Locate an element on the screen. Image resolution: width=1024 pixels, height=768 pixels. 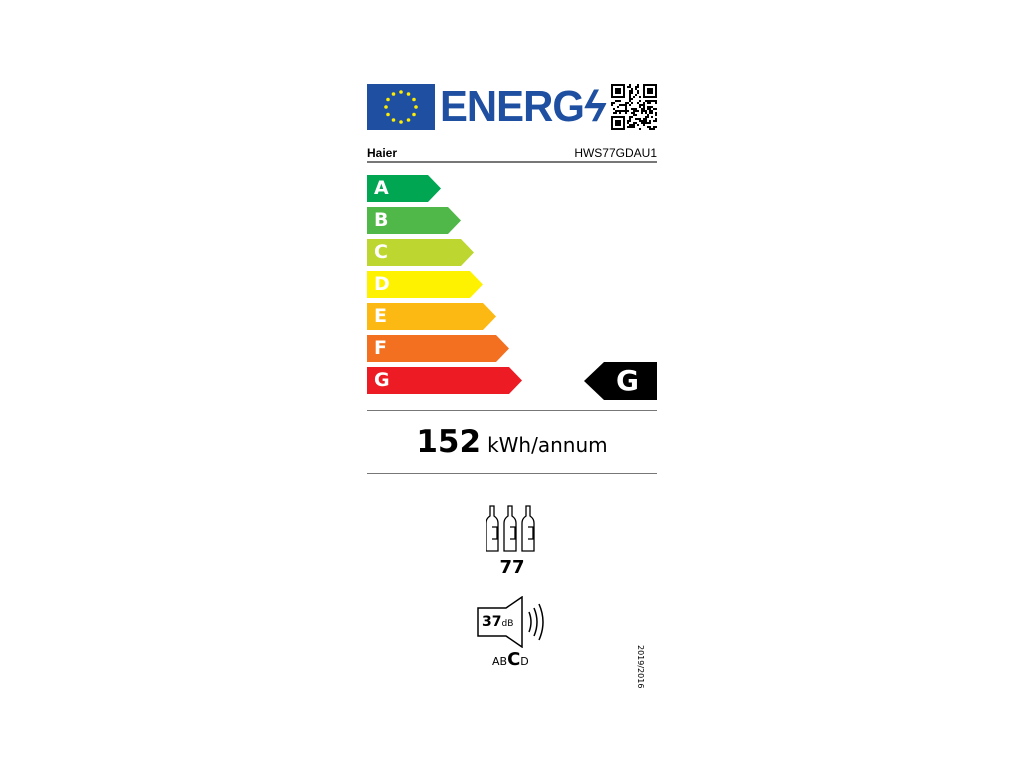
regulation-number: 2019/2016 is located at coordinates (640, 667).